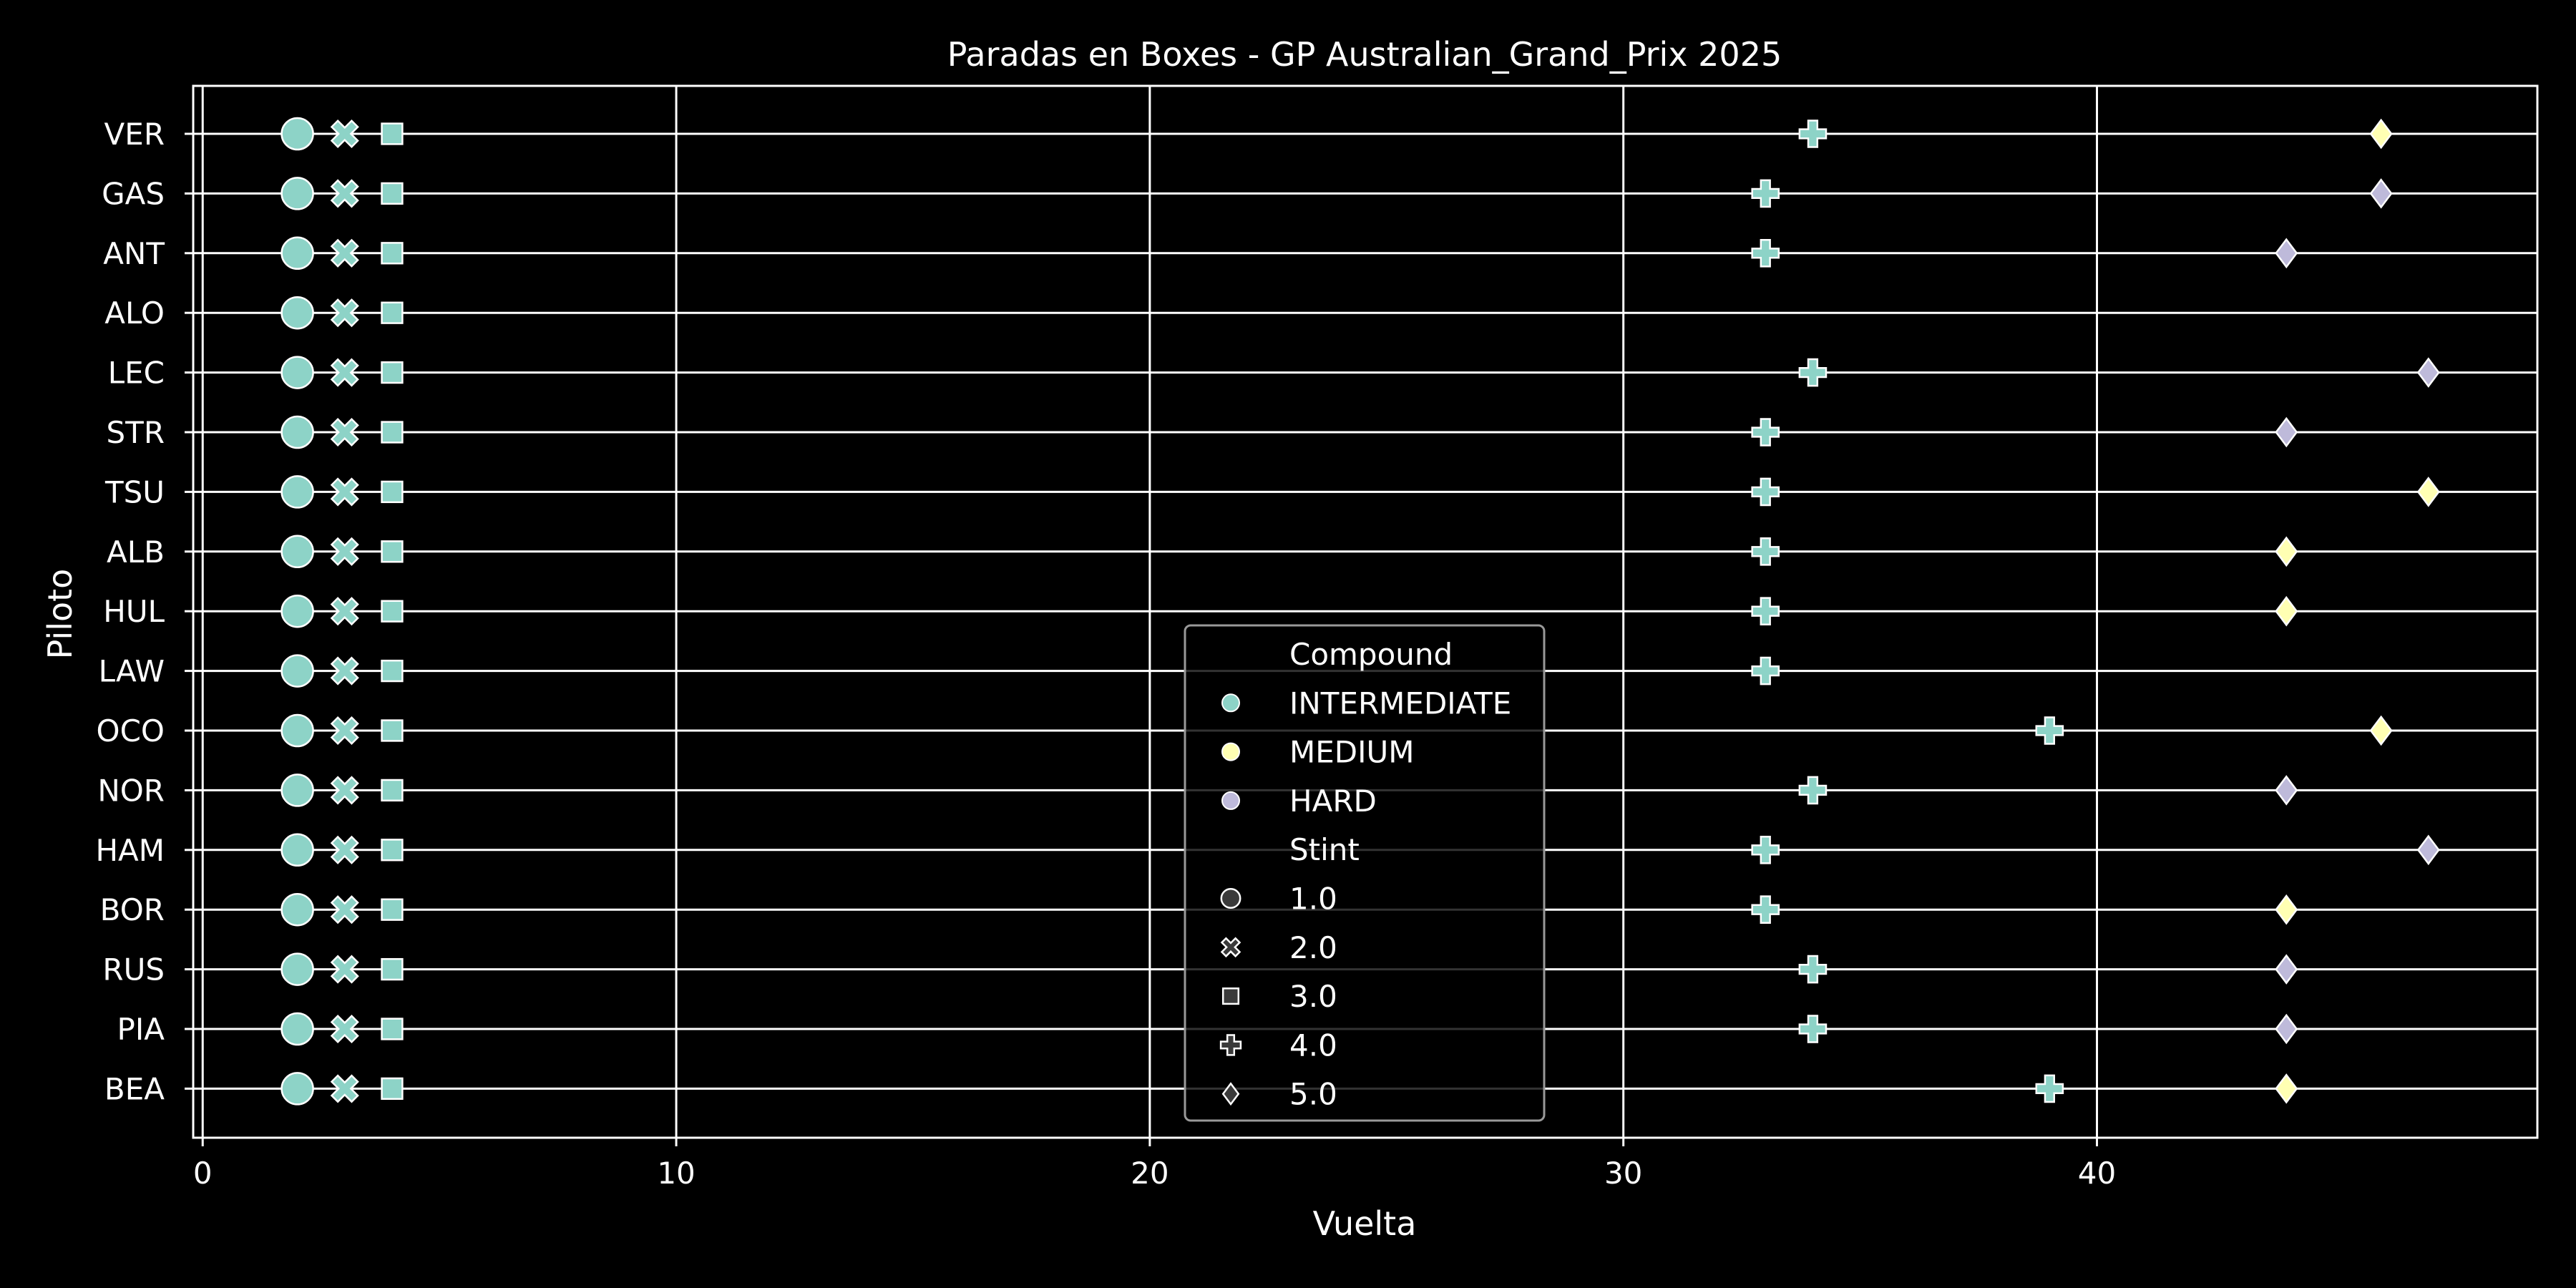 The width and height of the screenshot is (2576, 1288). I want to click on y-tick-label: PIA, so click(141, 1029).